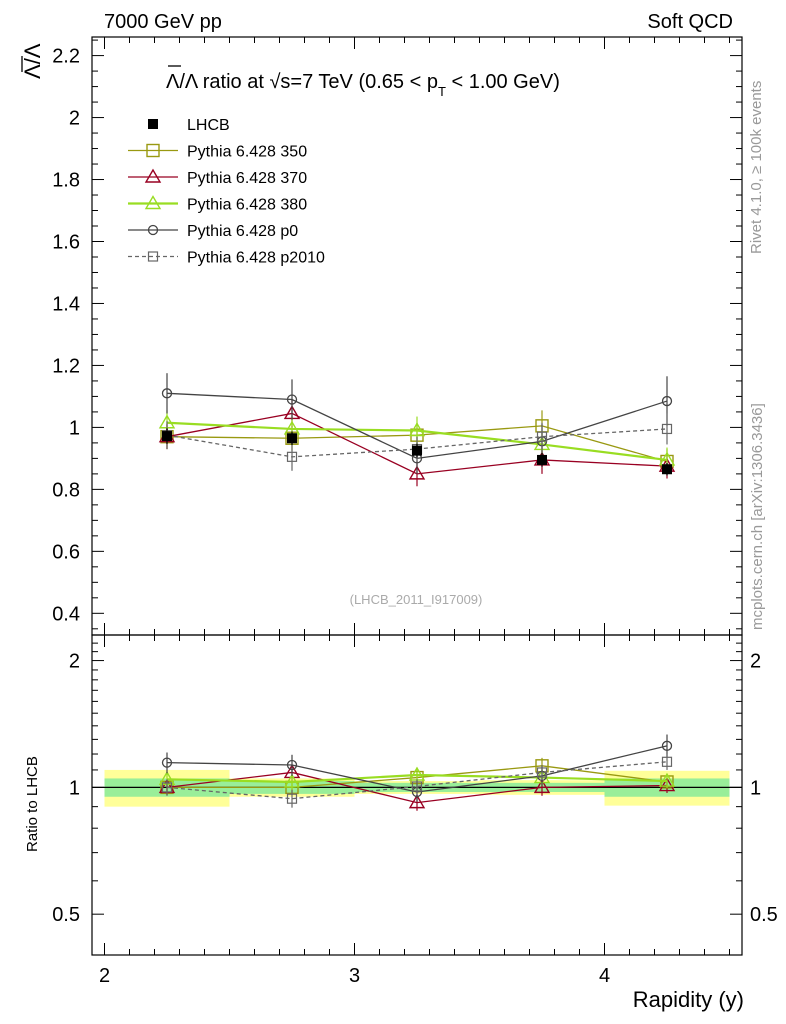  Describe the element at coordinates (256, 258) in the screenshot. I see `legend-label: Pythia 6.428 p2010` at that location.